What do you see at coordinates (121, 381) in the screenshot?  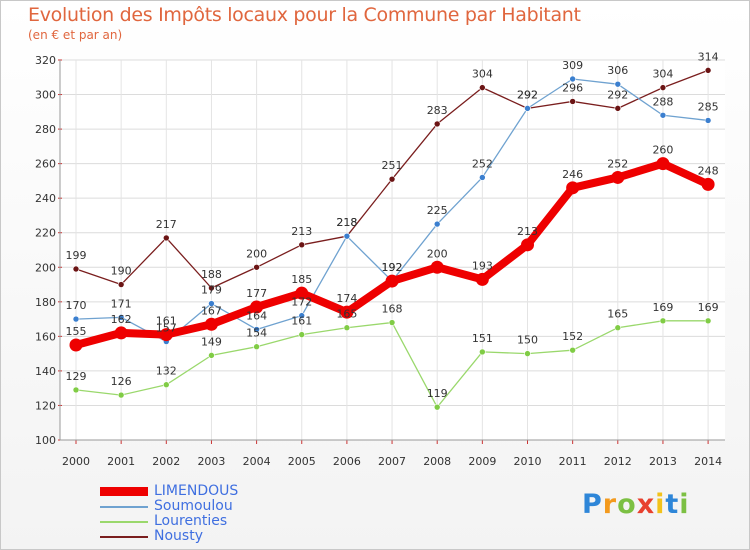 I see `data-label-lourenties: 126` at bounding box center [121, 381].